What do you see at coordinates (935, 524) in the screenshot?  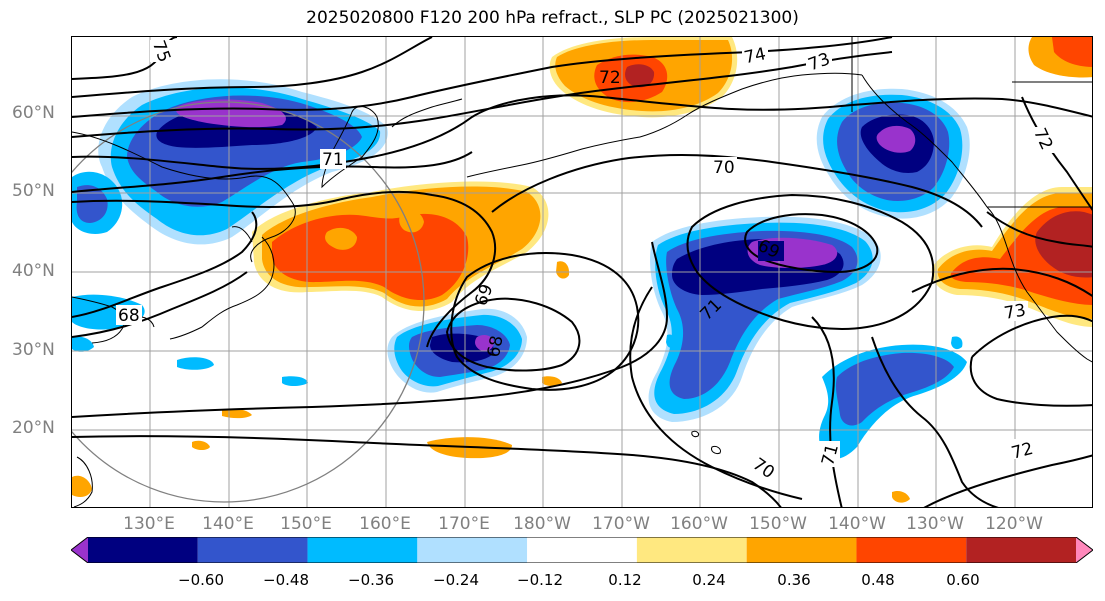 I see `lon-label-130w: 130°W` at bounding box center [935, 524].